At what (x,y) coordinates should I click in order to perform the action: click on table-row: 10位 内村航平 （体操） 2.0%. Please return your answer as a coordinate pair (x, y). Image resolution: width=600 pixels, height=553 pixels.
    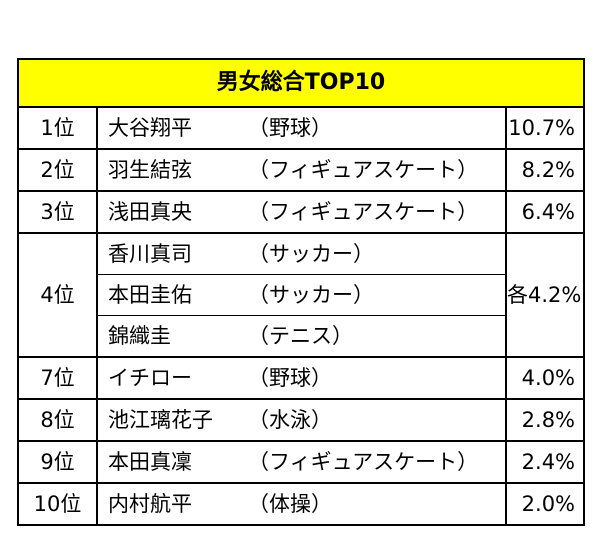
    Looking at the image, I should click on (301, 504).